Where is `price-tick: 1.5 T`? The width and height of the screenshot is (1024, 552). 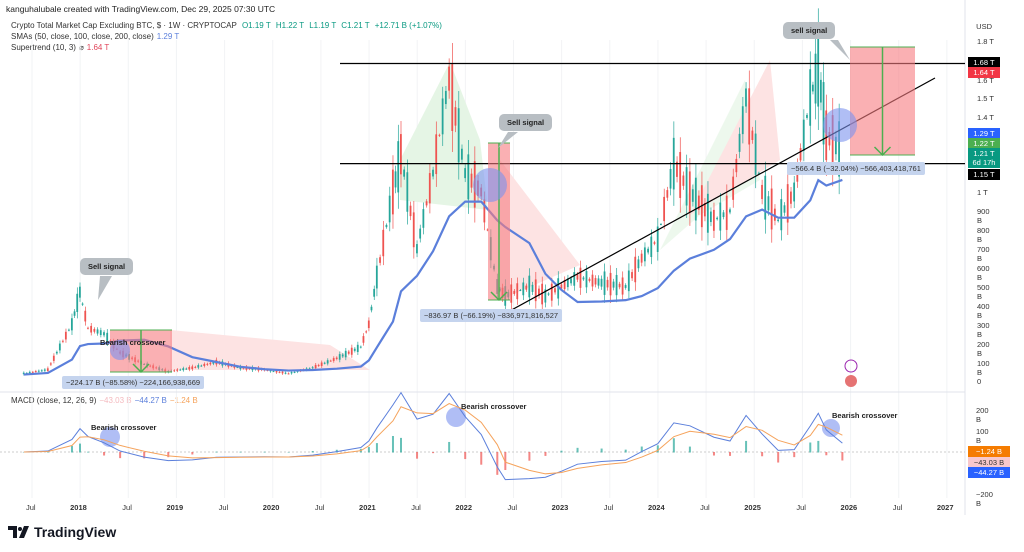
price-tick: 1.5 T is located at coordinates (985, 98).